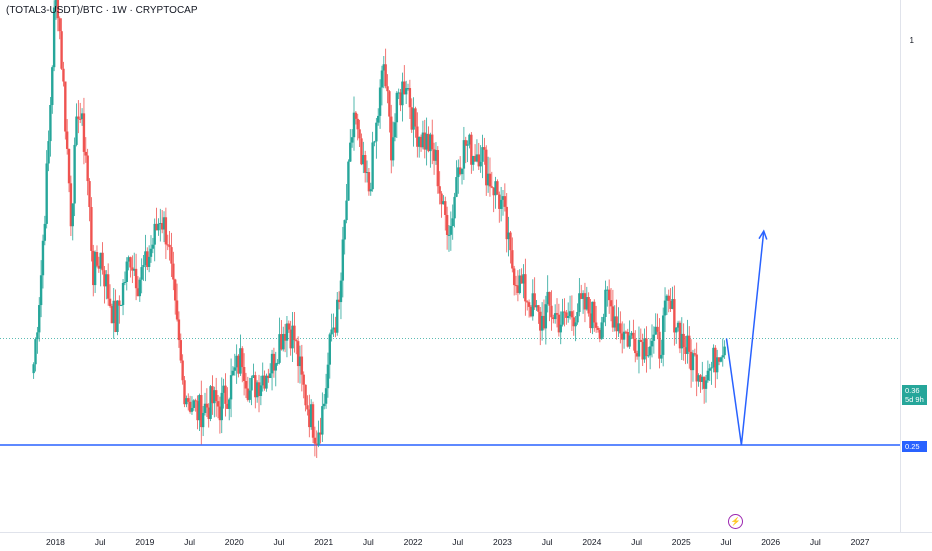 The height and width of the screenshot is (551, 932). What do you see at coordinates (916, 266) in the screenshot?
I see `price-scale: 1` at bounding box center [916, 266].